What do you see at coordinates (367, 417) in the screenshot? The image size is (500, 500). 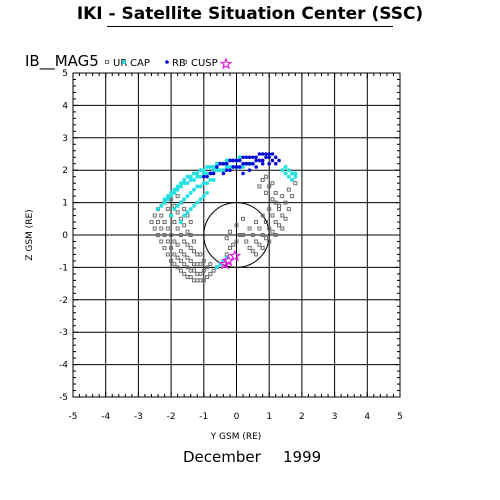 I see `x-tick-label: 4` at bounding box center [367, 417].